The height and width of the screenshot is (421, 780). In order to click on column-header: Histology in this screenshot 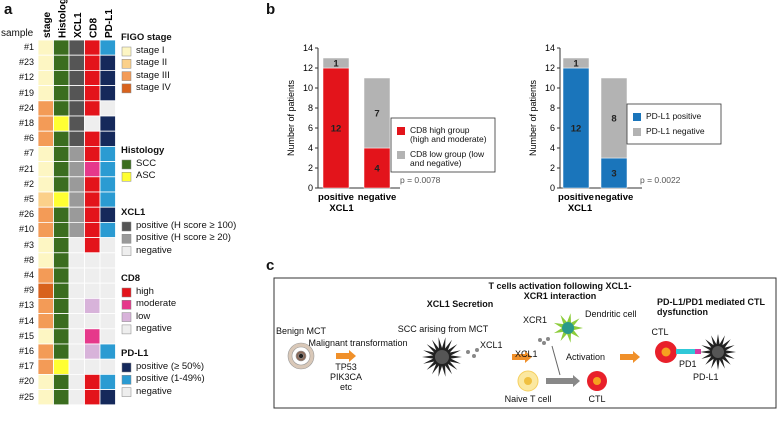, I will do `click(62, 19)`.